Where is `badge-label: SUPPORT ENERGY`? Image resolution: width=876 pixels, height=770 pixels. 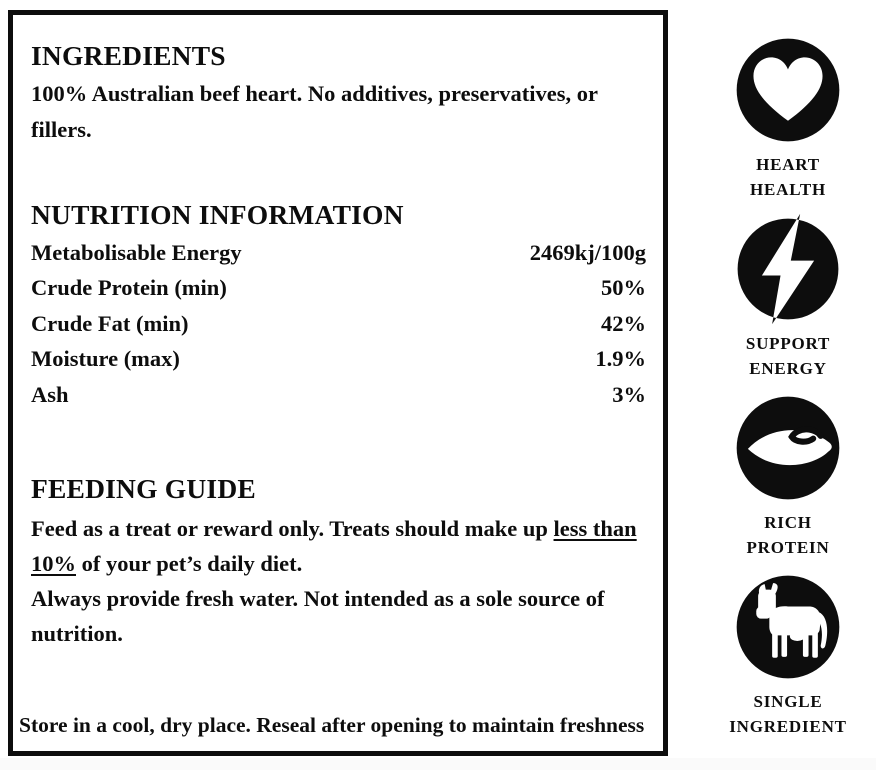
badge-label: SUPPORT ENERGY is located at coordinates (788, 356).